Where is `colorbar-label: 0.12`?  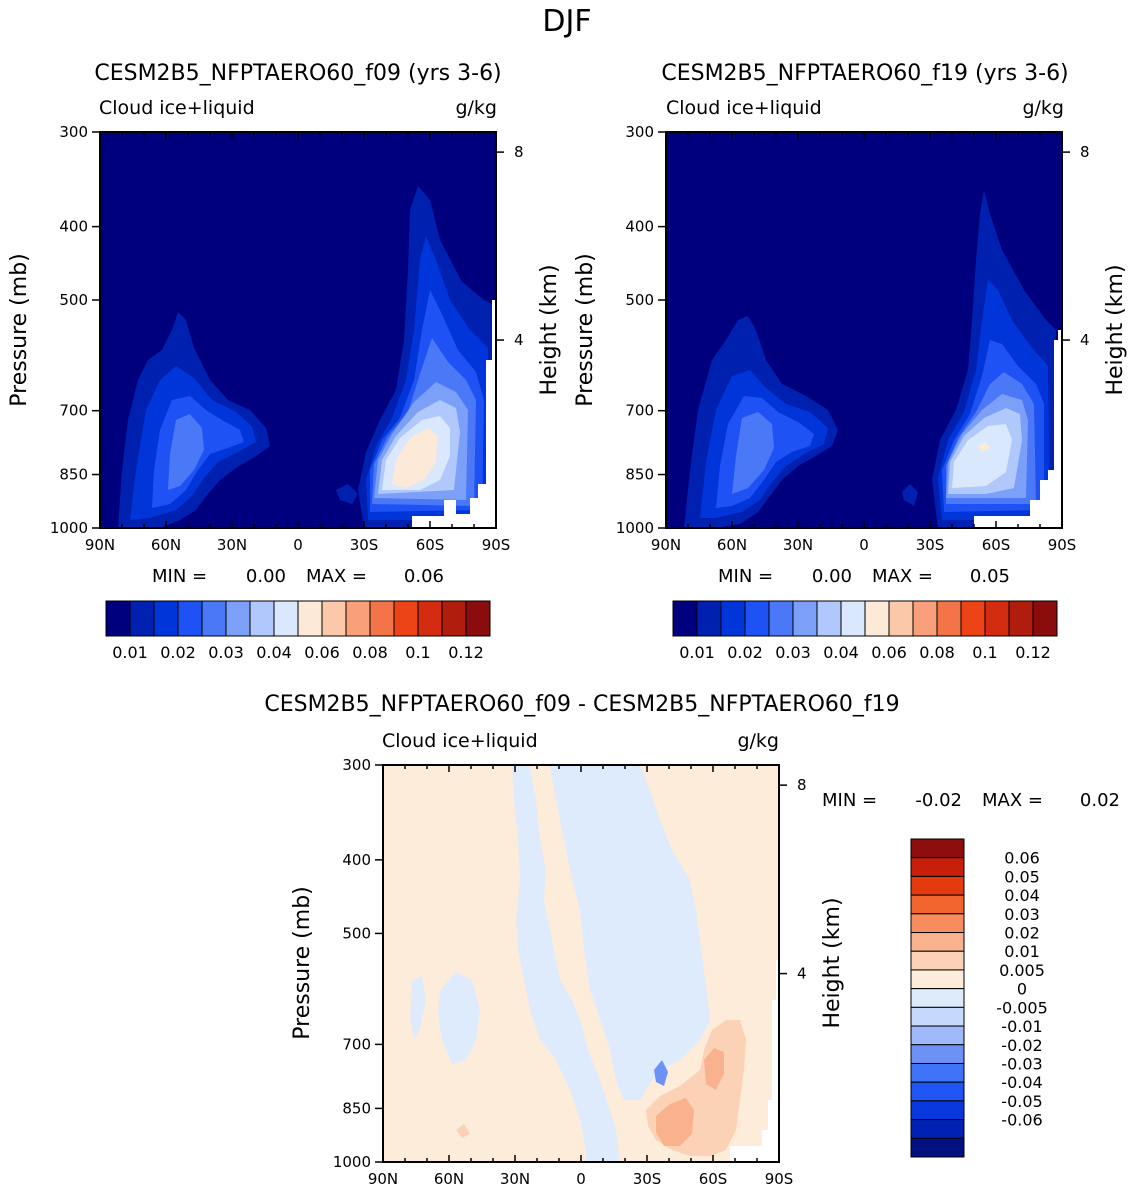
colorbar-label: 0.12 is located at coordinates (466, 652).